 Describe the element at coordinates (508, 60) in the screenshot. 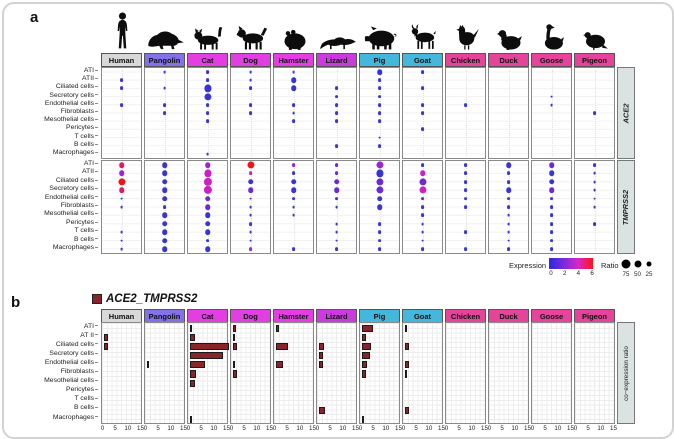

I see `species-header-duck: Duck` at that location.